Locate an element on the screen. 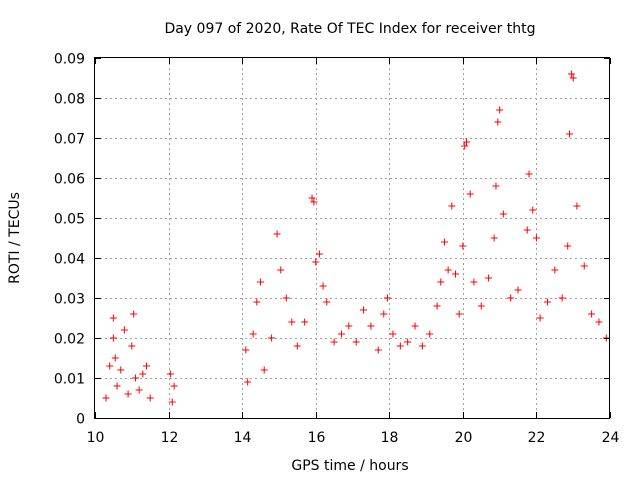  x-tick-label: 20 is located at coordinates (464, 438).